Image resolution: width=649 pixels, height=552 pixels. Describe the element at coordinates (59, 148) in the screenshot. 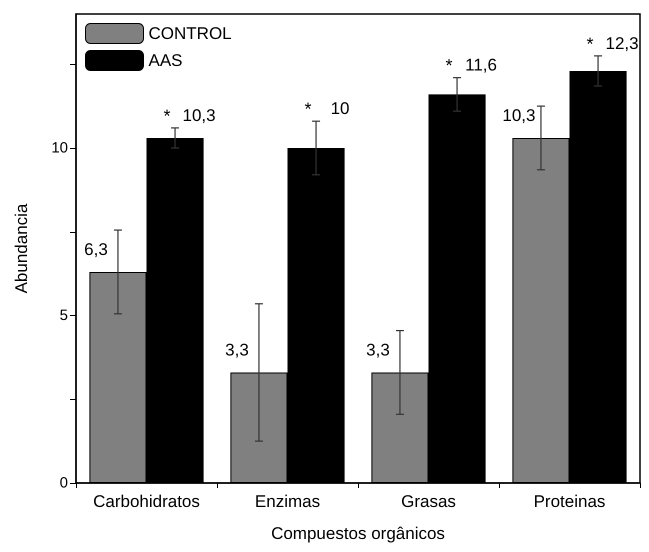

I see `y-tick-label: 10` at that location.